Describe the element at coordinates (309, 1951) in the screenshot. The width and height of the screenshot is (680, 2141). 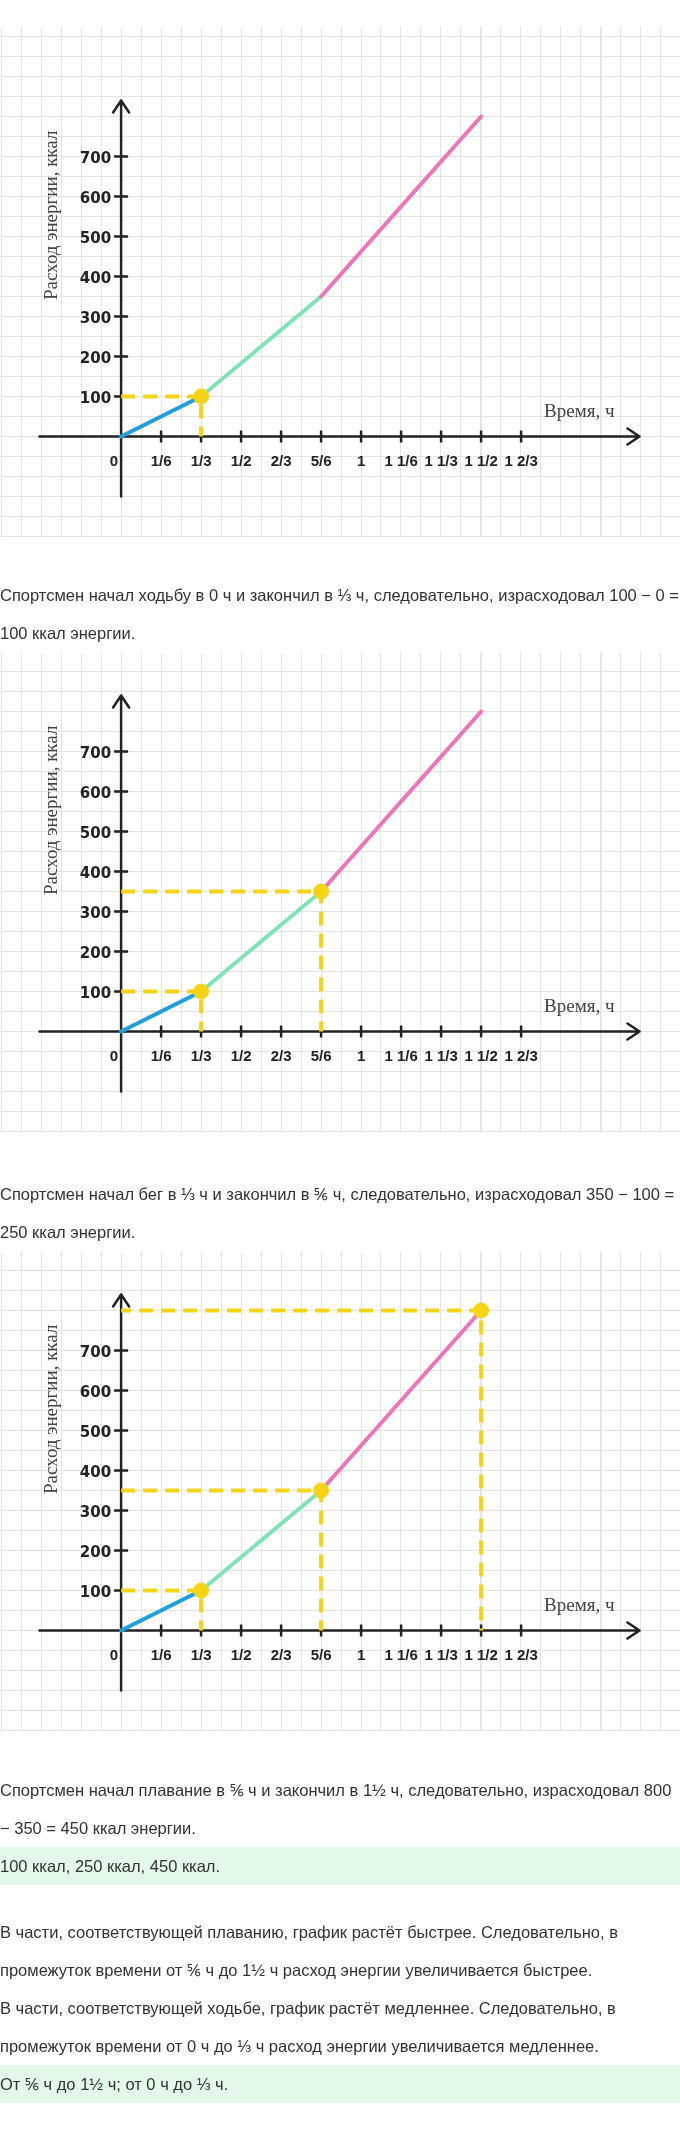
I see `text: В части, соответствующей плаванию, график растёт быстрее. Следовательно, в промежуток времени от ⅚ ч до 1½ ч расход энергии увеличивается быстрее.` at that location.